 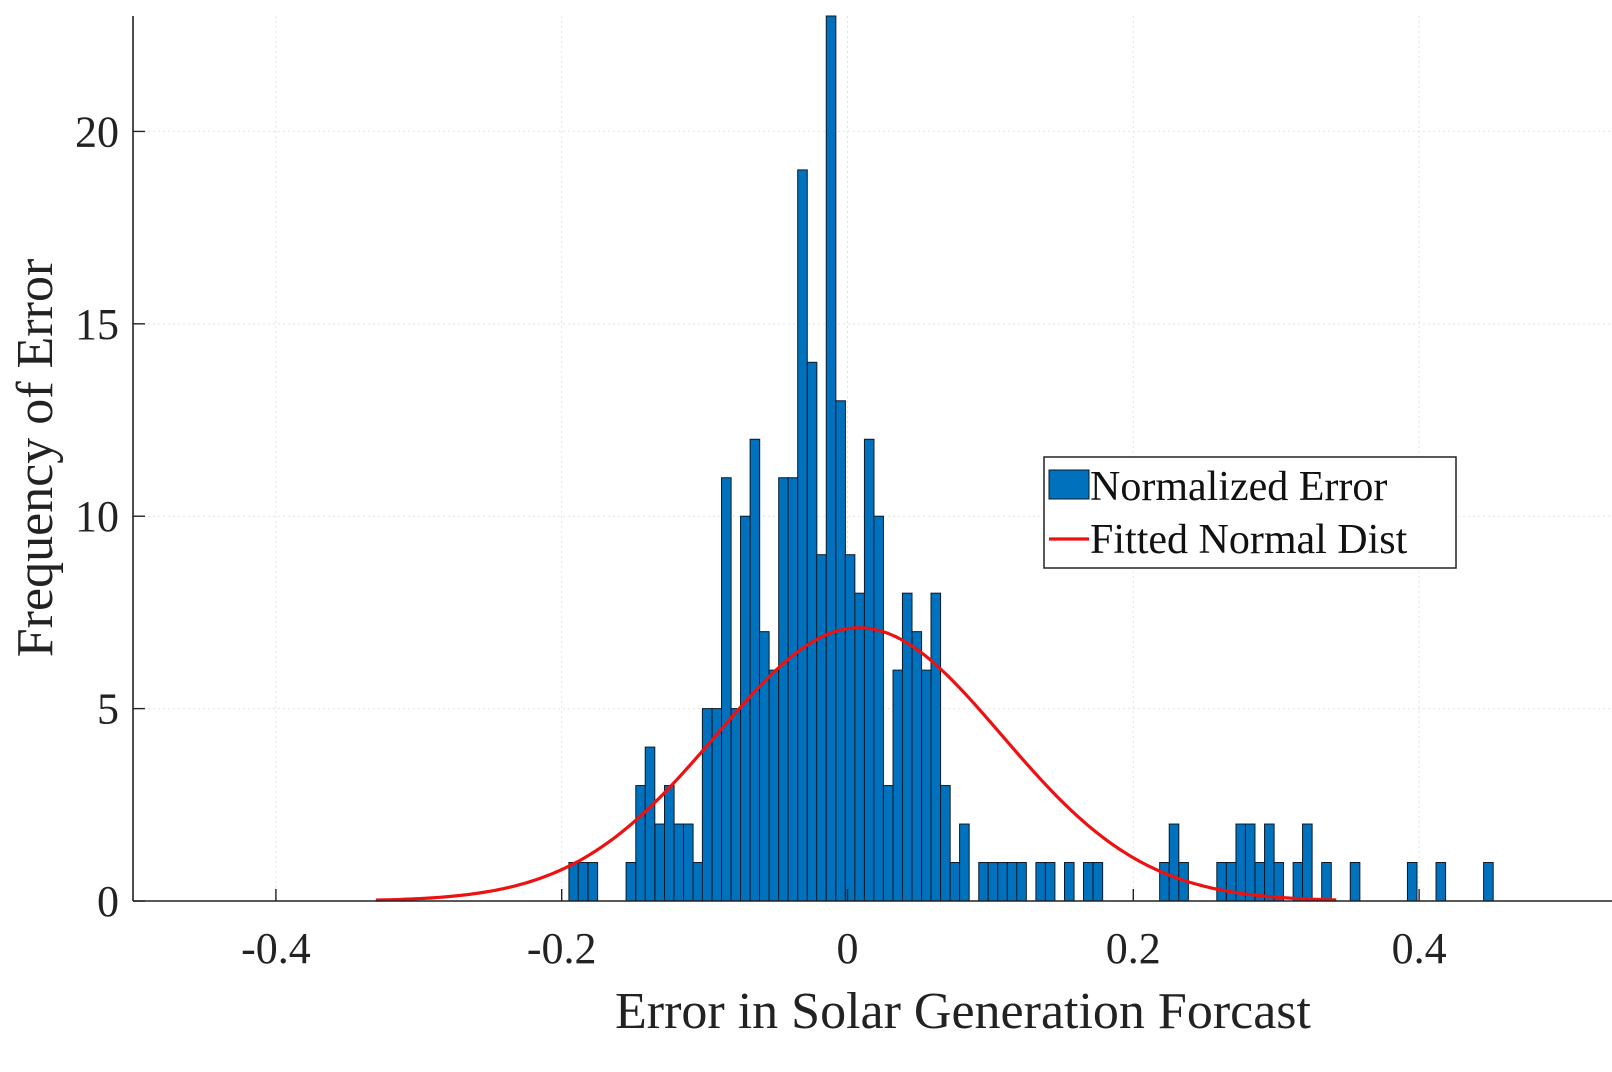 I want to click on legend-box, so click(x=1250, y=512).